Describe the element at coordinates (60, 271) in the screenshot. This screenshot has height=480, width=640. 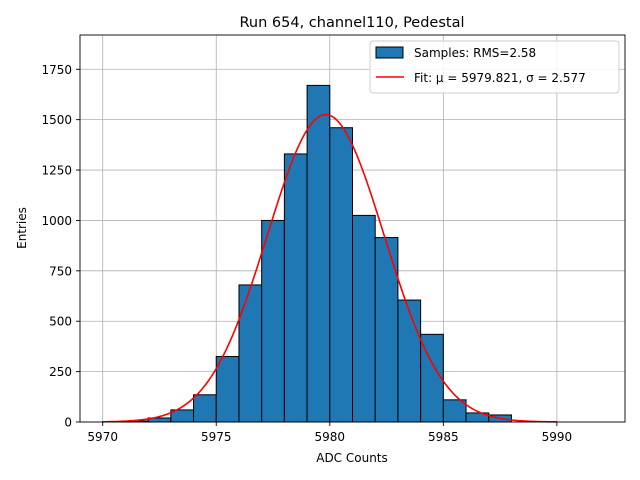
I see `y-tick-label: 750` at that location.